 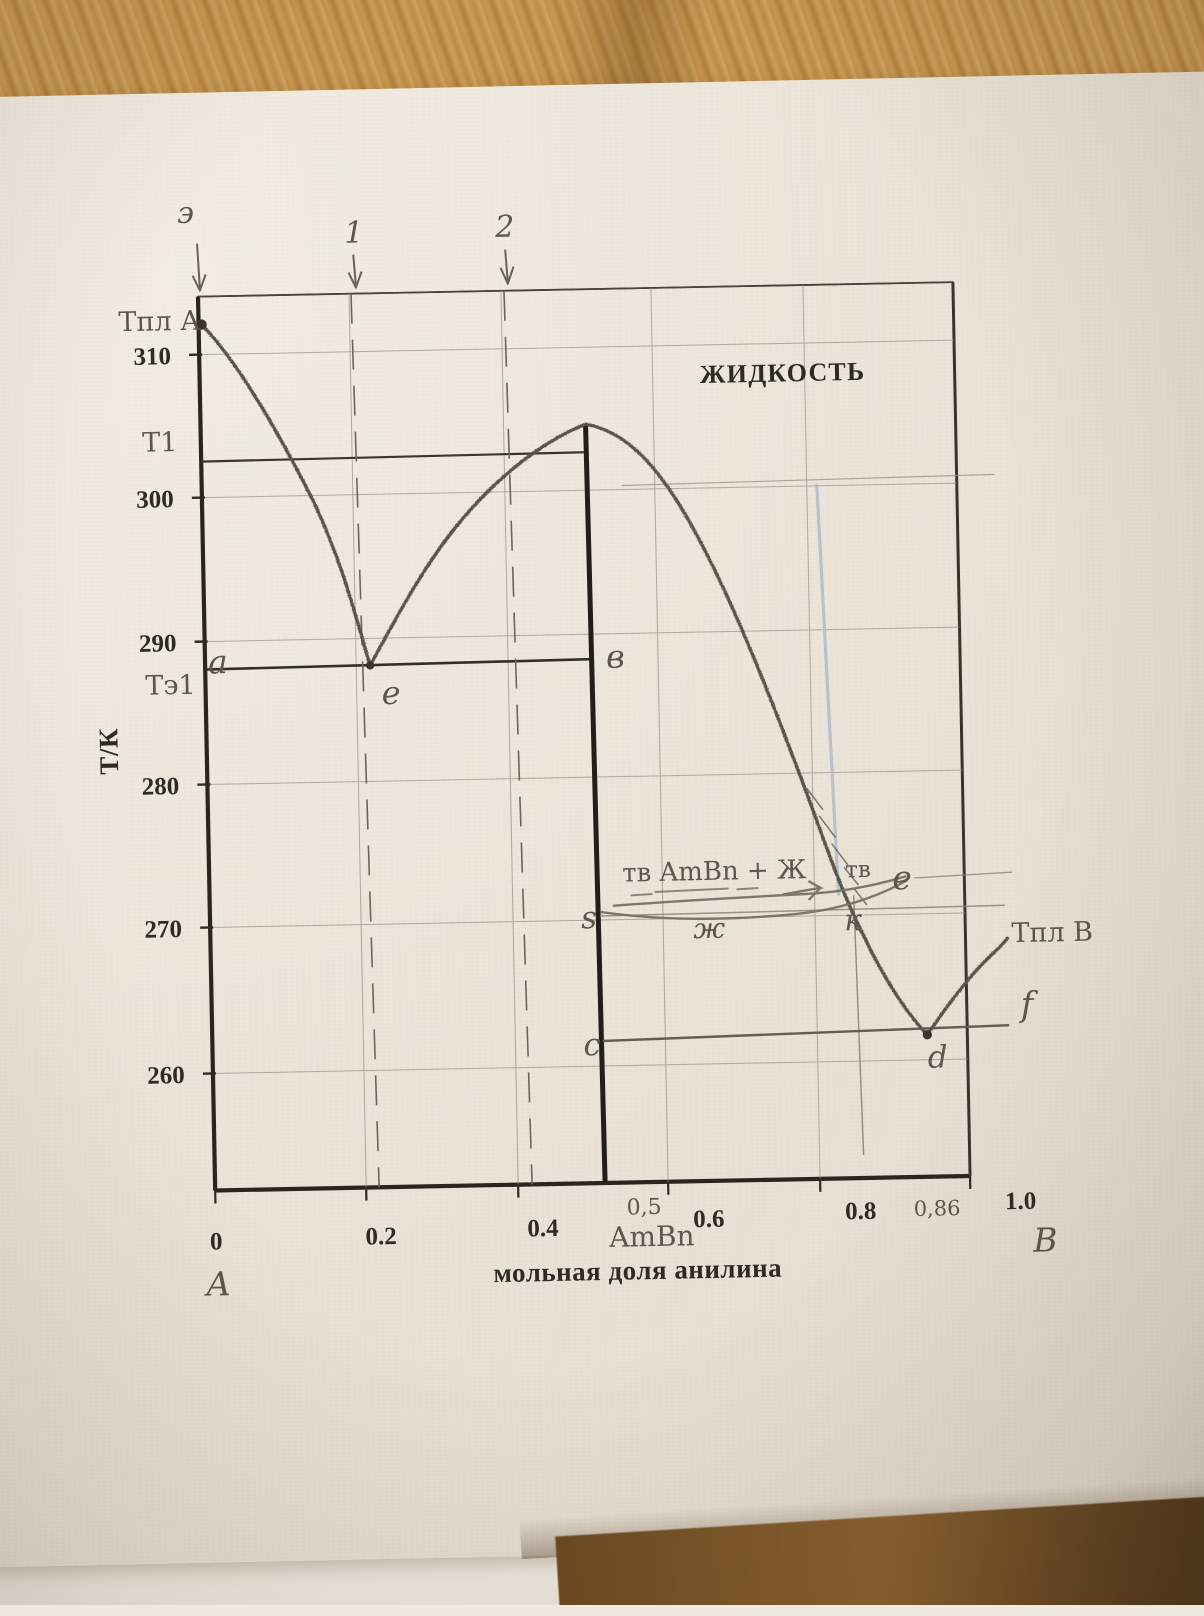 I want to click on x-tick-label-1-0: 1.0, so click(x=1021, y=1202).